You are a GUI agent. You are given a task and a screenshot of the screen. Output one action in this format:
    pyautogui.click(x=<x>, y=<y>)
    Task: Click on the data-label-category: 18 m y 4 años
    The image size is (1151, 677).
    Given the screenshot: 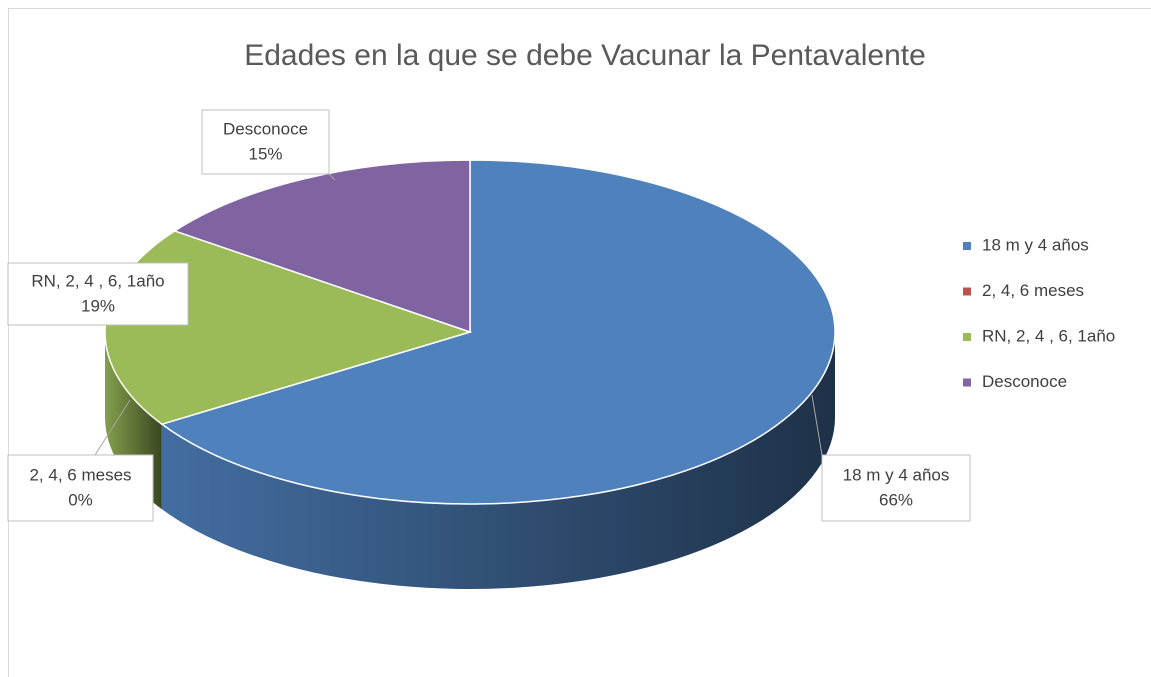 What is the action you would take?
    pyautogui.click(x=896, y=474)
    